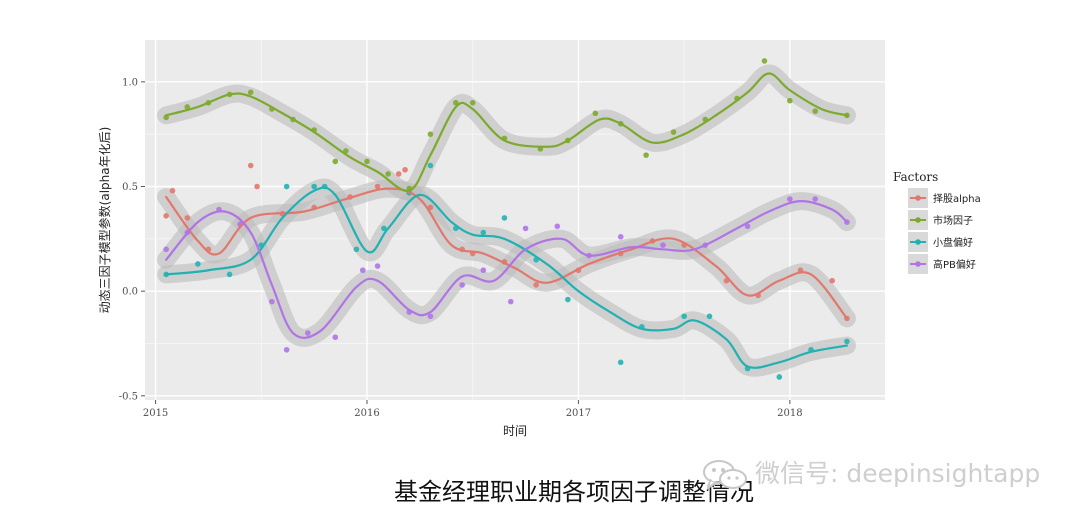 This screenshot has height=530, width=1080. What do you see at coordinates (578, 413) in the screenshot?
I see `x-tick-label: 2017` at bounding box center [578, 413].